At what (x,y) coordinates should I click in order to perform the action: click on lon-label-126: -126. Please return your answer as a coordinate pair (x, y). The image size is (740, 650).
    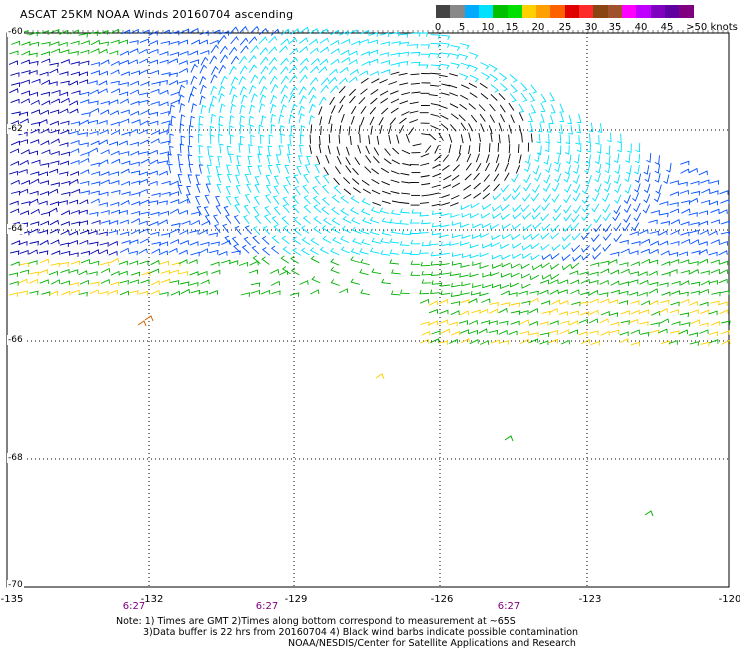
    Looking at the image, I should click on (442, 599).